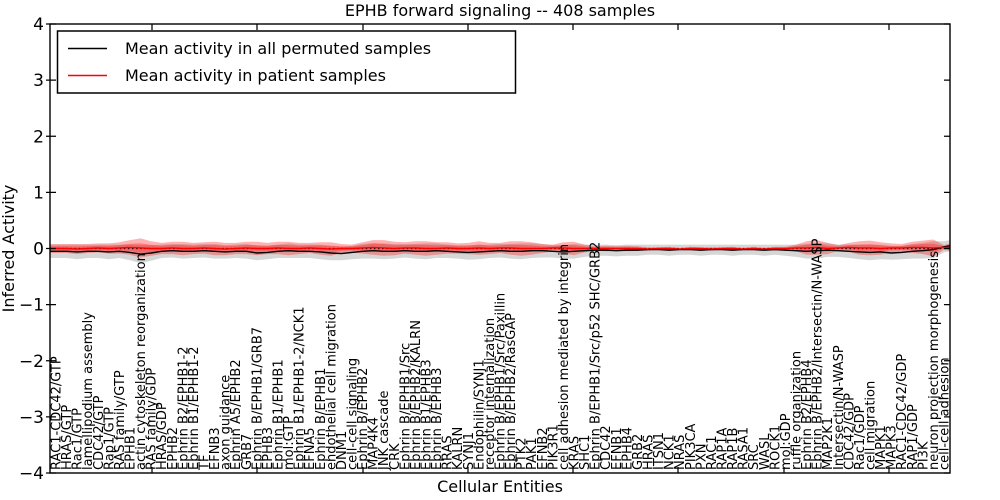 This screenshot has height=500, width=1000. I want to click on x-tick-label: SRC, so click(754, 457).